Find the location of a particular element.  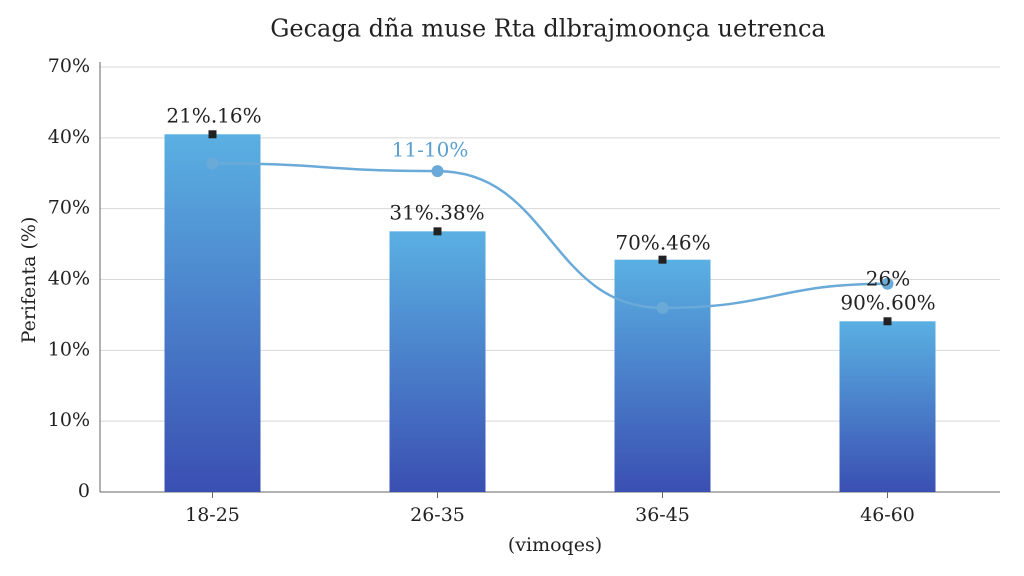

x-axis-label: (vimoqes) is located at coordinates (555, 545).